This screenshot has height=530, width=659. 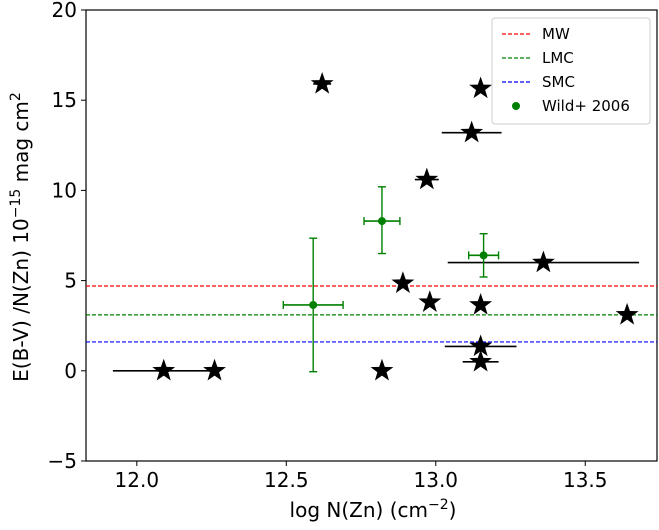 What do you see at coordinates (70, 281) in the screenshot?
I see `y-tick-label: 5` at bounding box center [70, 281].